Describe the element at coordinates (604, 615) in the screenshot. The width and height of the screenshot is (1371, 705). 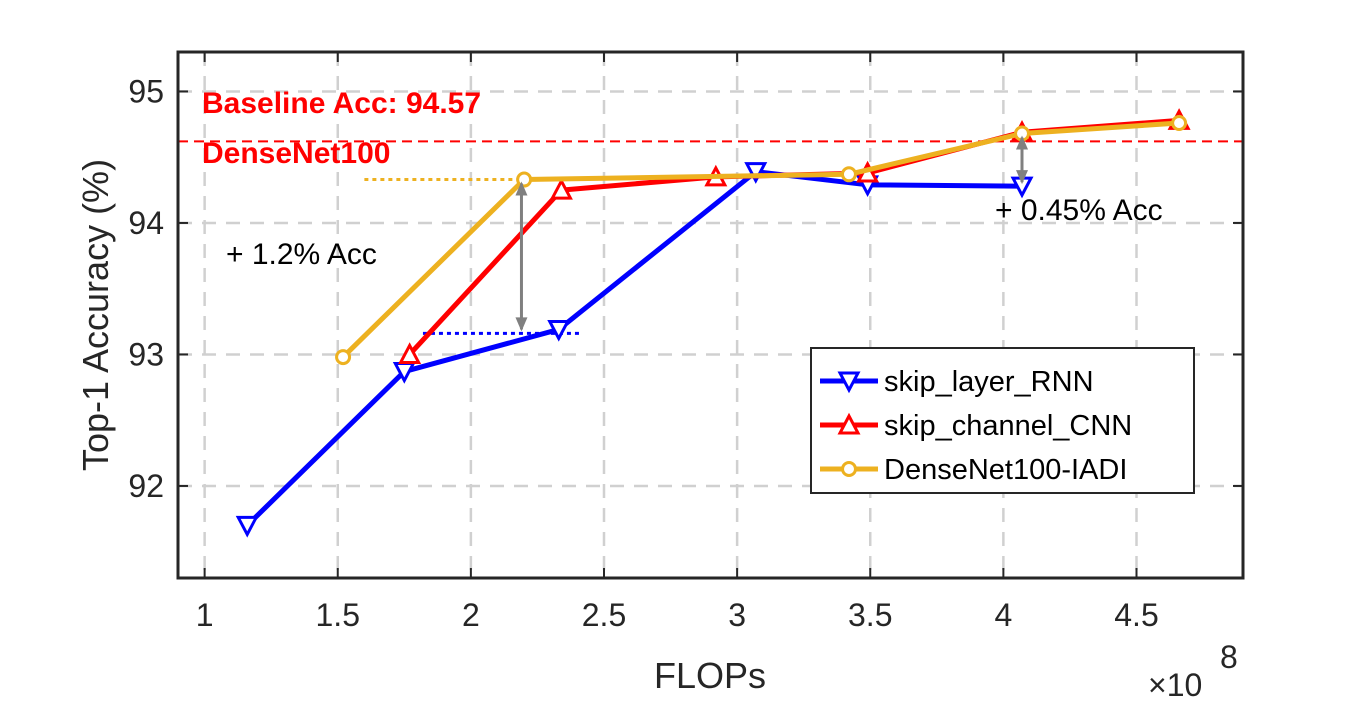
I see `x-tick-label: 2.5` at that location.